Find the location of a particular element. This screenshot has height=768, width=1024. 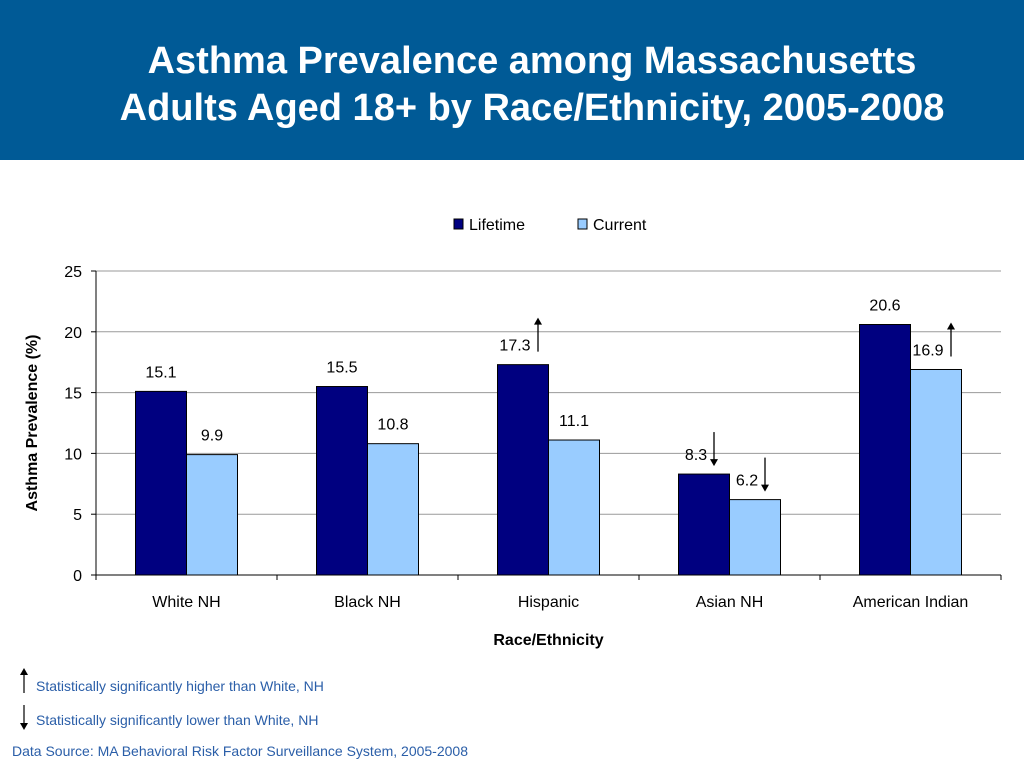

data-label: 6.2 is located at coordinates (747, 481).